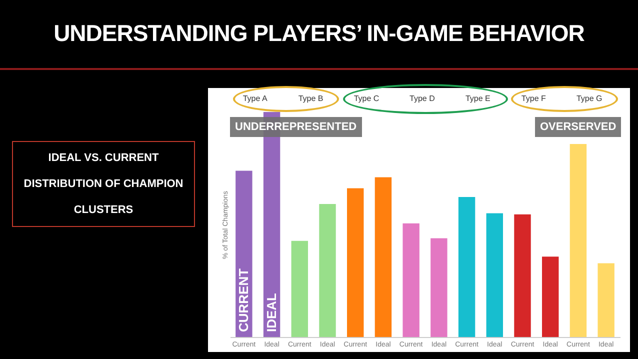 Image resolution: width=638 pixels, height=359 pixels. What do you see at coordinates (367, 98) in the screenshot?
I see `text: Type C` at bounding box center [367, 98].